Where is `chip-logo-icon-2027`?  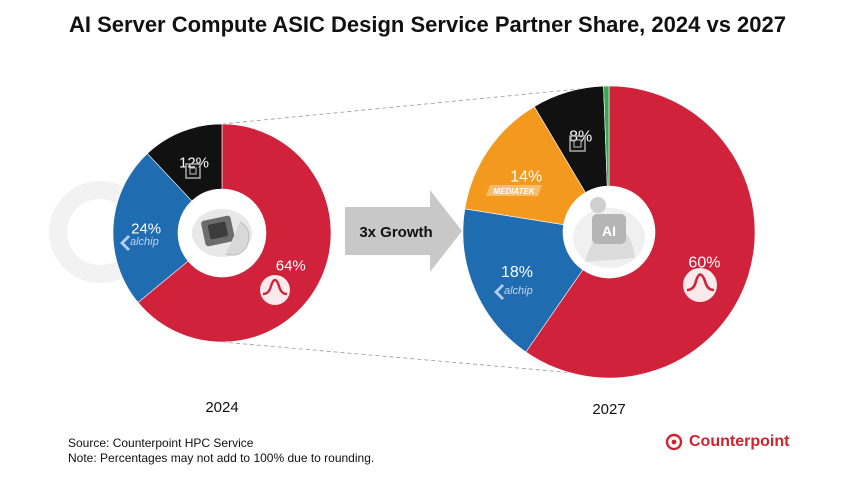
chip-logo-icon-2027 is located at coordinates (577, 143).